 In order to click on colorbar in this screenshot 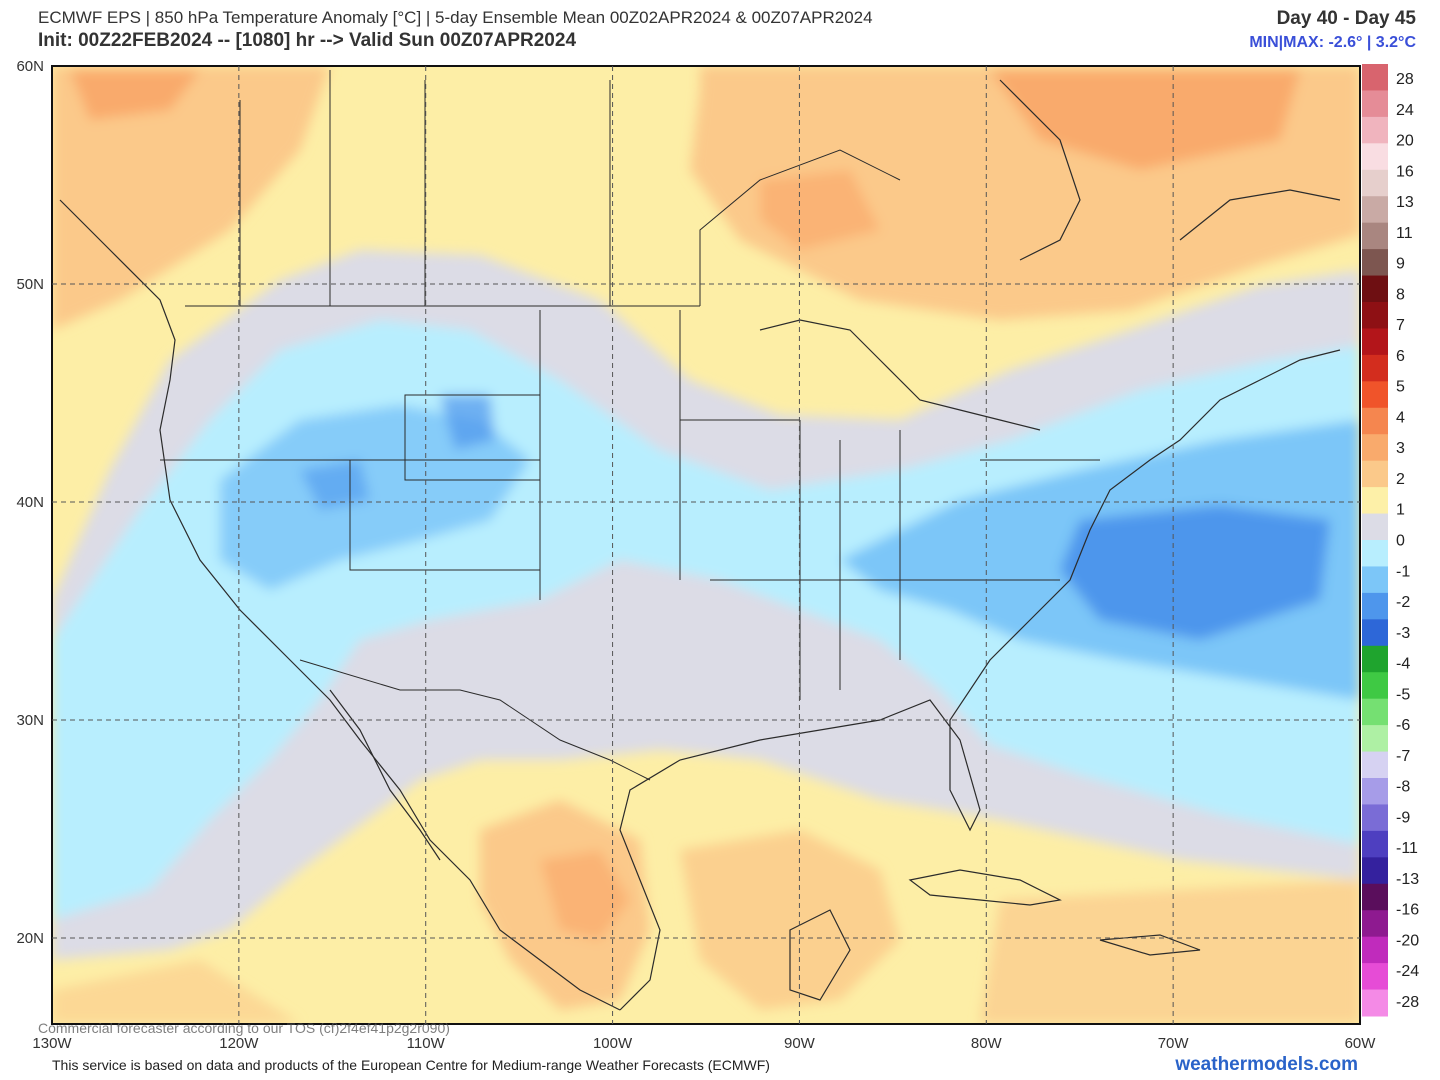, I will do `click(1375, 540)`.